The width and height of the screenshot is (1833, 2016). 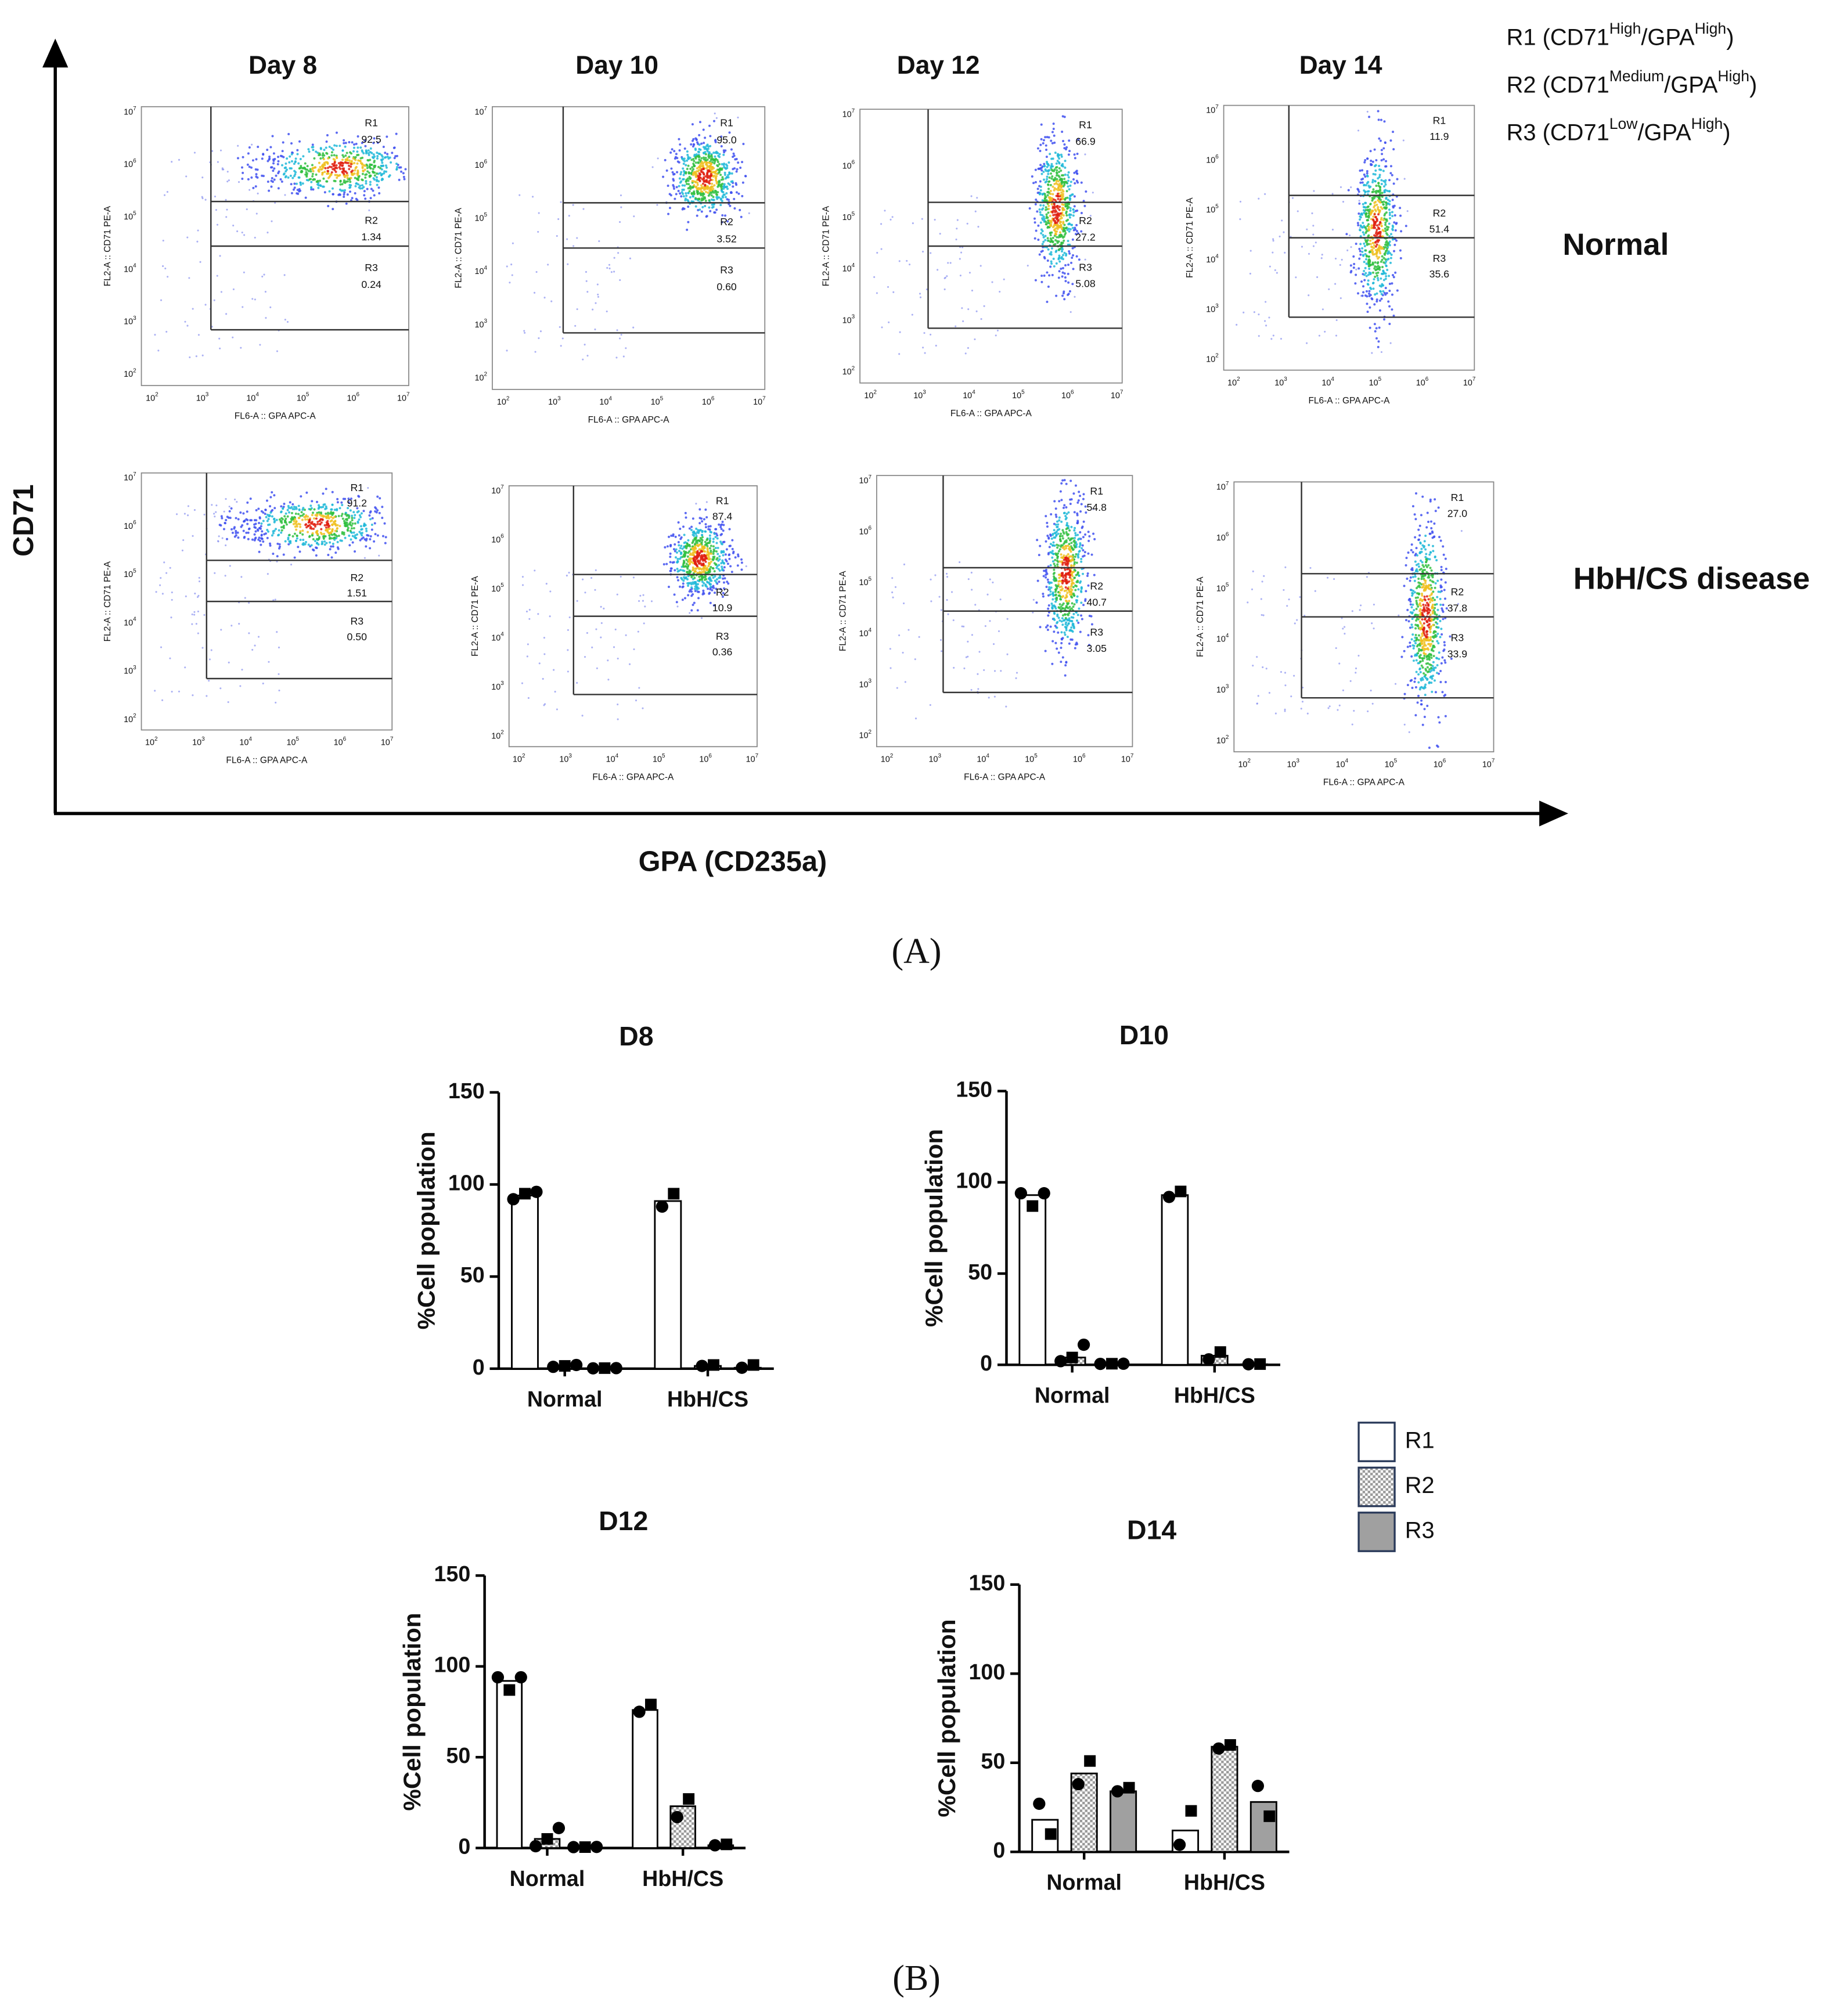 I want to click on gate-value: 51.4, so click(x=1440, y=229).